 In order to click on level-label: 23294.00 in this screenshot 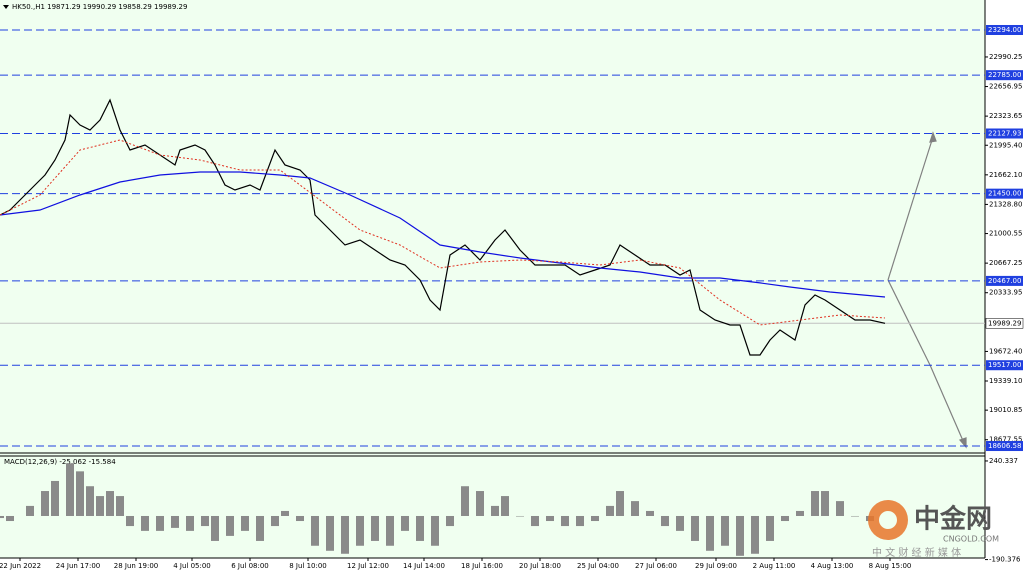, I will do `click(1004, 30)`.